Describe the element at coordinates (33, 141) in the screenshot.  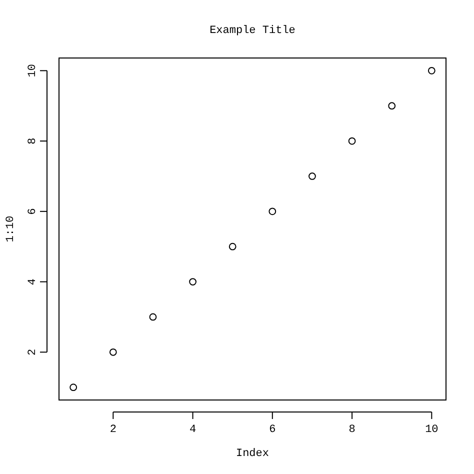
I see `y-tick-label: 8` at that location.